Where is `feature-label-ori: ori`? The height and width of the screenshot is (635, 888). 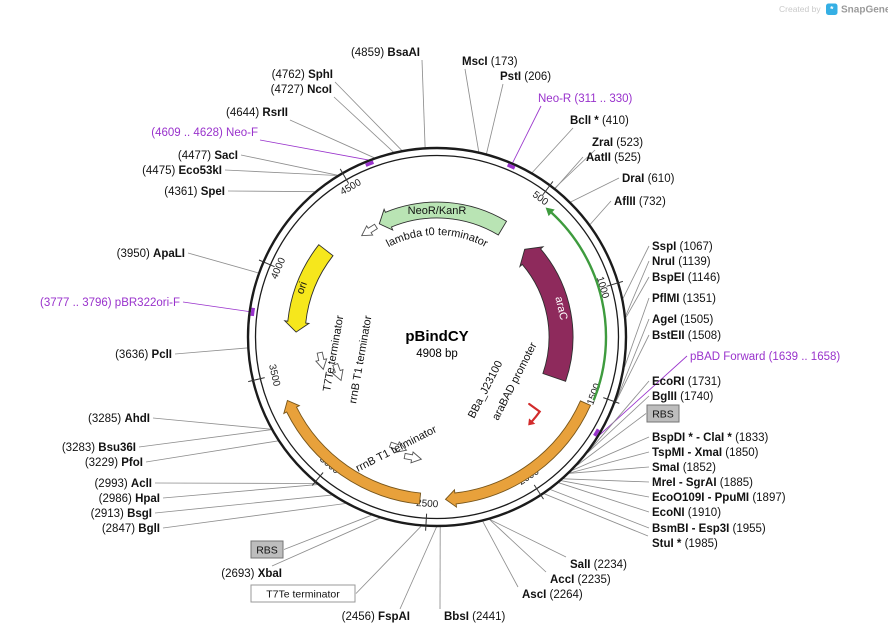 feature-label-ori: ori is located at coordinates (301, 288).